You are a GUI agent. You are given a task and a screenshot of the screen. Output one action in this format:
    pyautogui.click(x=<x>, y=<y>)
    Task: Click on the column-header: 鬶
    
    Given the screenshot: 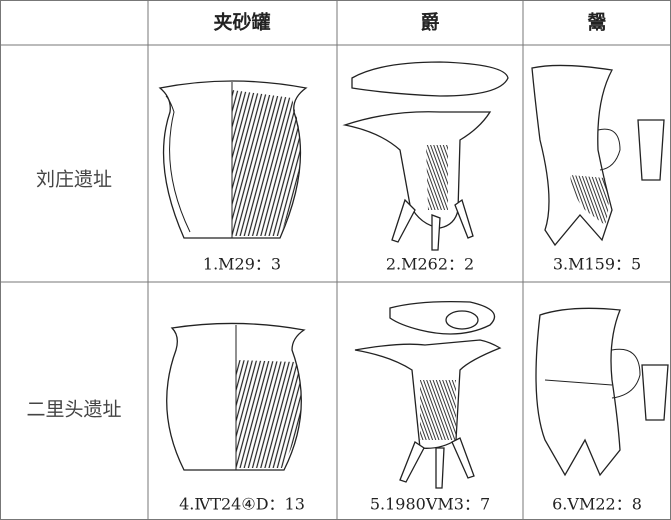 What is the action you would take?
    pyautogui.click(x=596, y=23)
    